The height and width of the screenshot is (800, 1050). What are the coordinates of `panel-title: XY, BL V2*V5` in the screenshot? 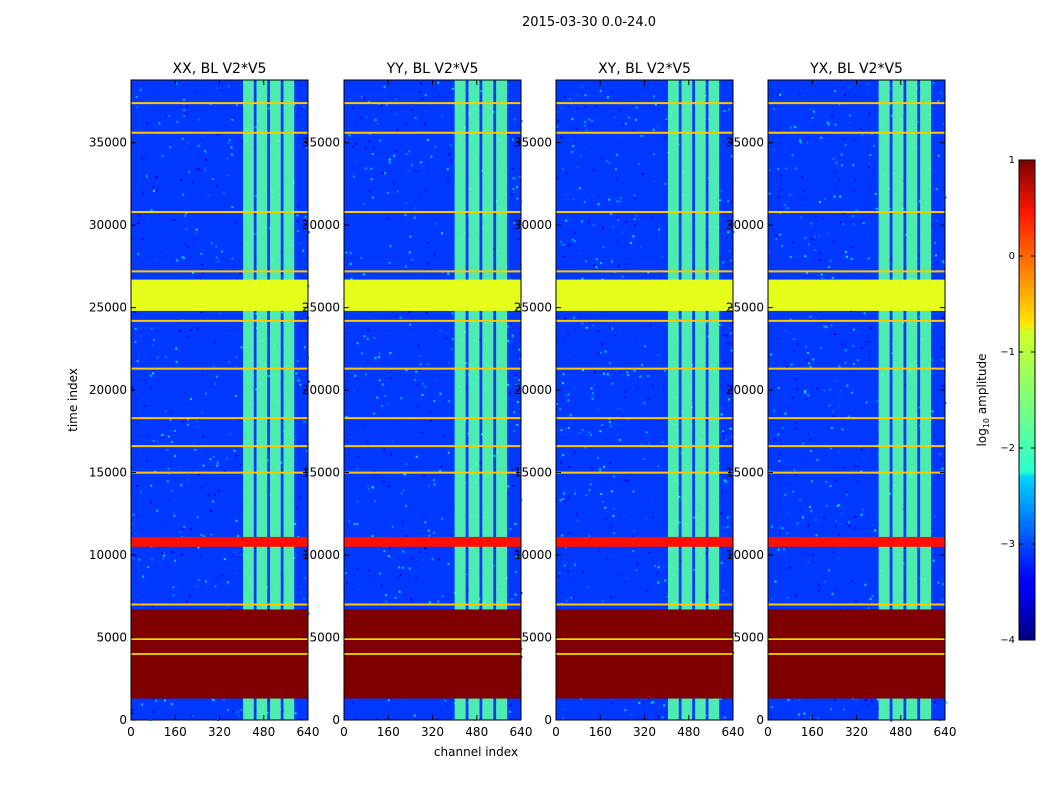 It's located at (644, 69).